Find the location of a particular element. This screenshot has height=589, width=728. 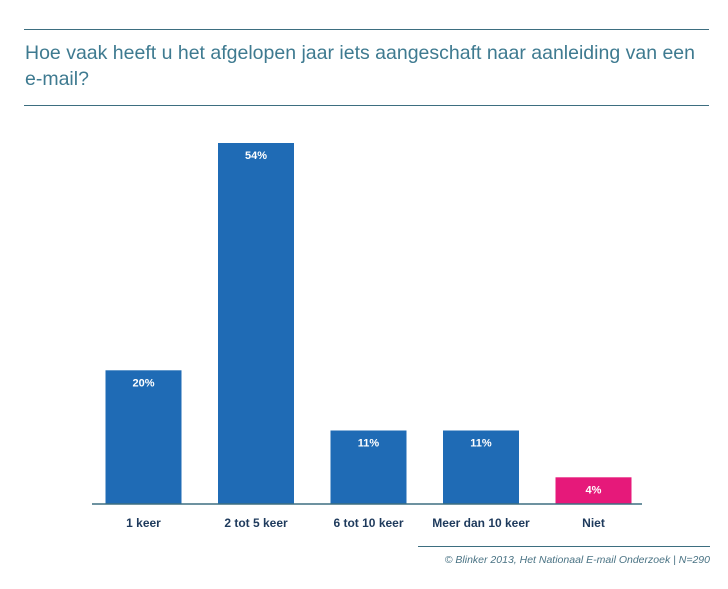

category-label-2: 6 tot 10 keer is located at coordinates (368, 523).